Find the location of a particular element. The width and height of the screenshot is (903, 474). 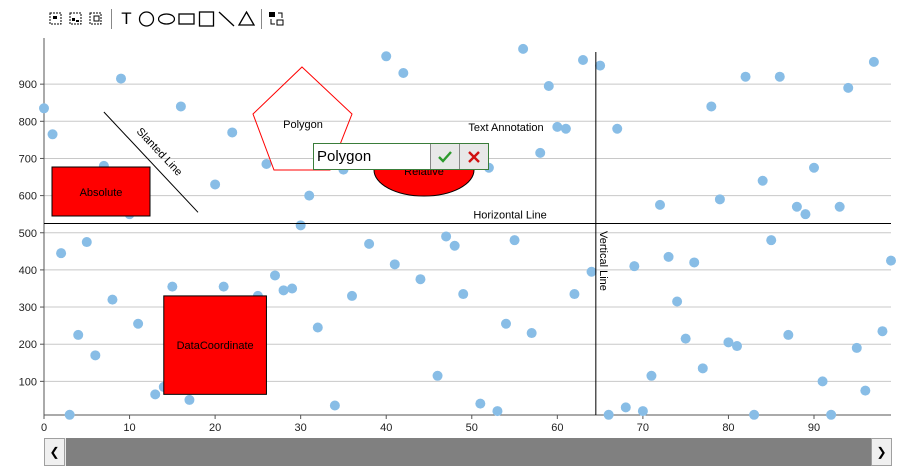

chevron-right-icon: ❯ is located at coordinates (881, 452).